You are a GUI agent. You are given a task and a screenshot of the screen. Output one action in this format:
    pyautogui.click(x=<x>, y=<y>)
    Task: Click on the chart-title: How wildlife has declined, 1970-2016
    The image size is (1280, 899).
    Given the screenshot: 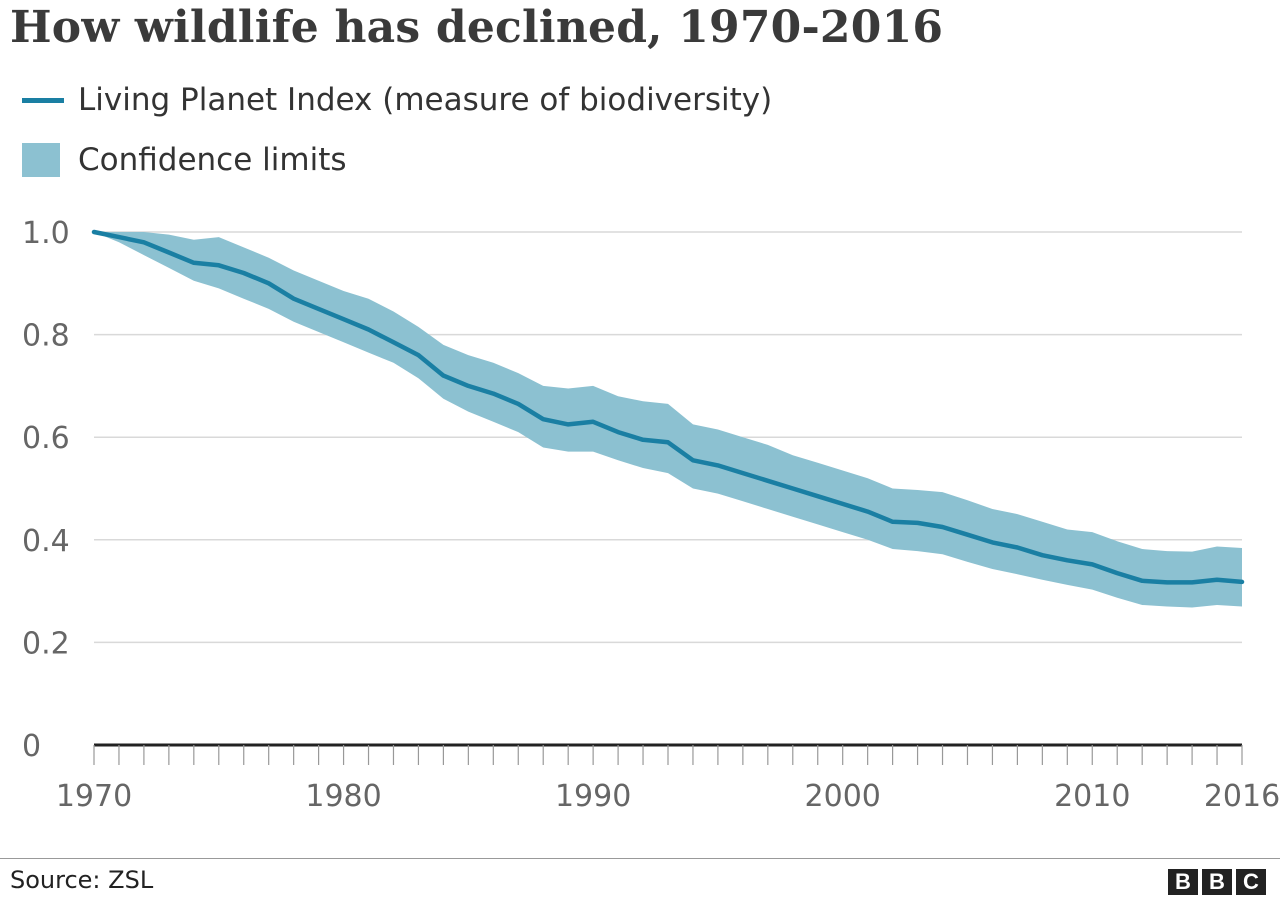 What is the action you would take?
    pyautogui.click(x=477, y=27)
    